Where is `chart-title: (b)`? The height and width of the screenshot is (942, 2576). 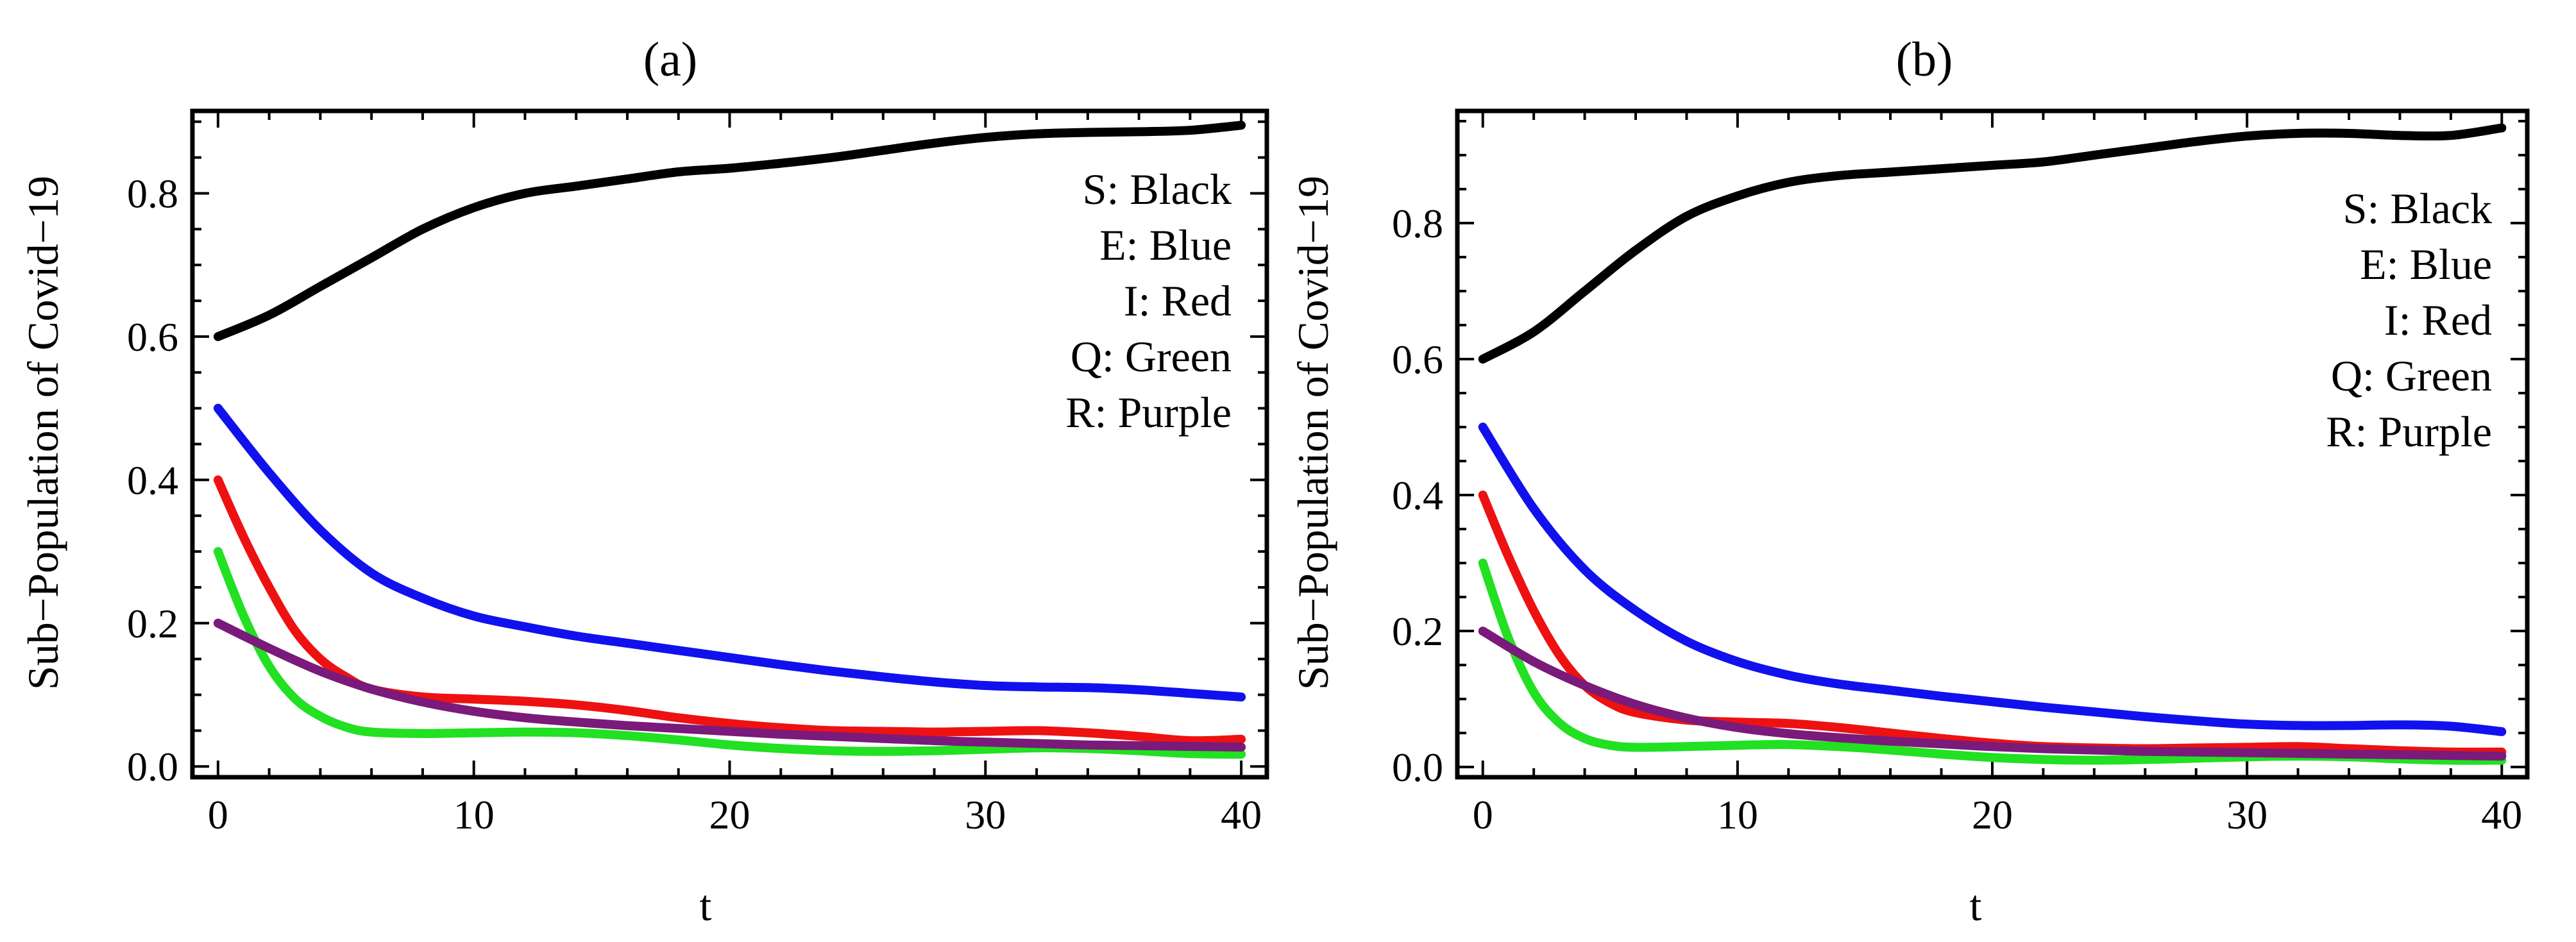 chart-title: (b) is located at coordinates (1924, 60).